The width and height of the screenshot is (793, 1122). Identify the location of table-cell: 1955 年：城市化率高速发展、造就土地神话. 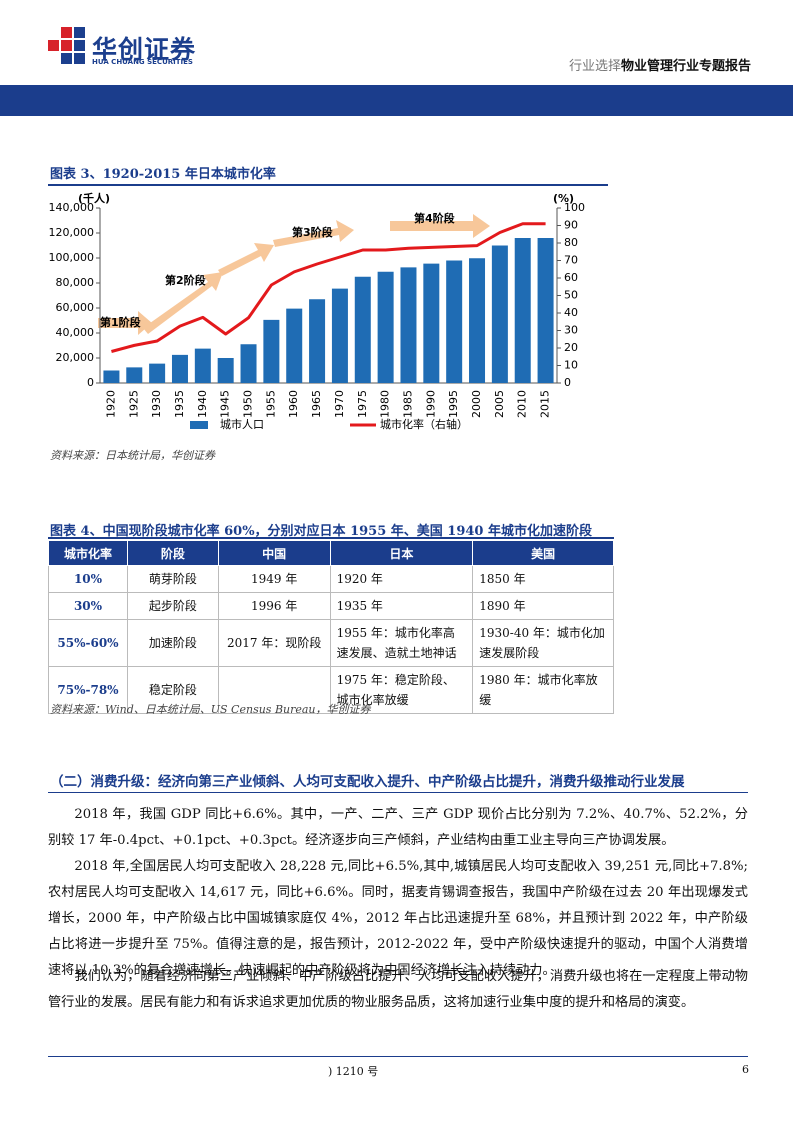
(401, 643).